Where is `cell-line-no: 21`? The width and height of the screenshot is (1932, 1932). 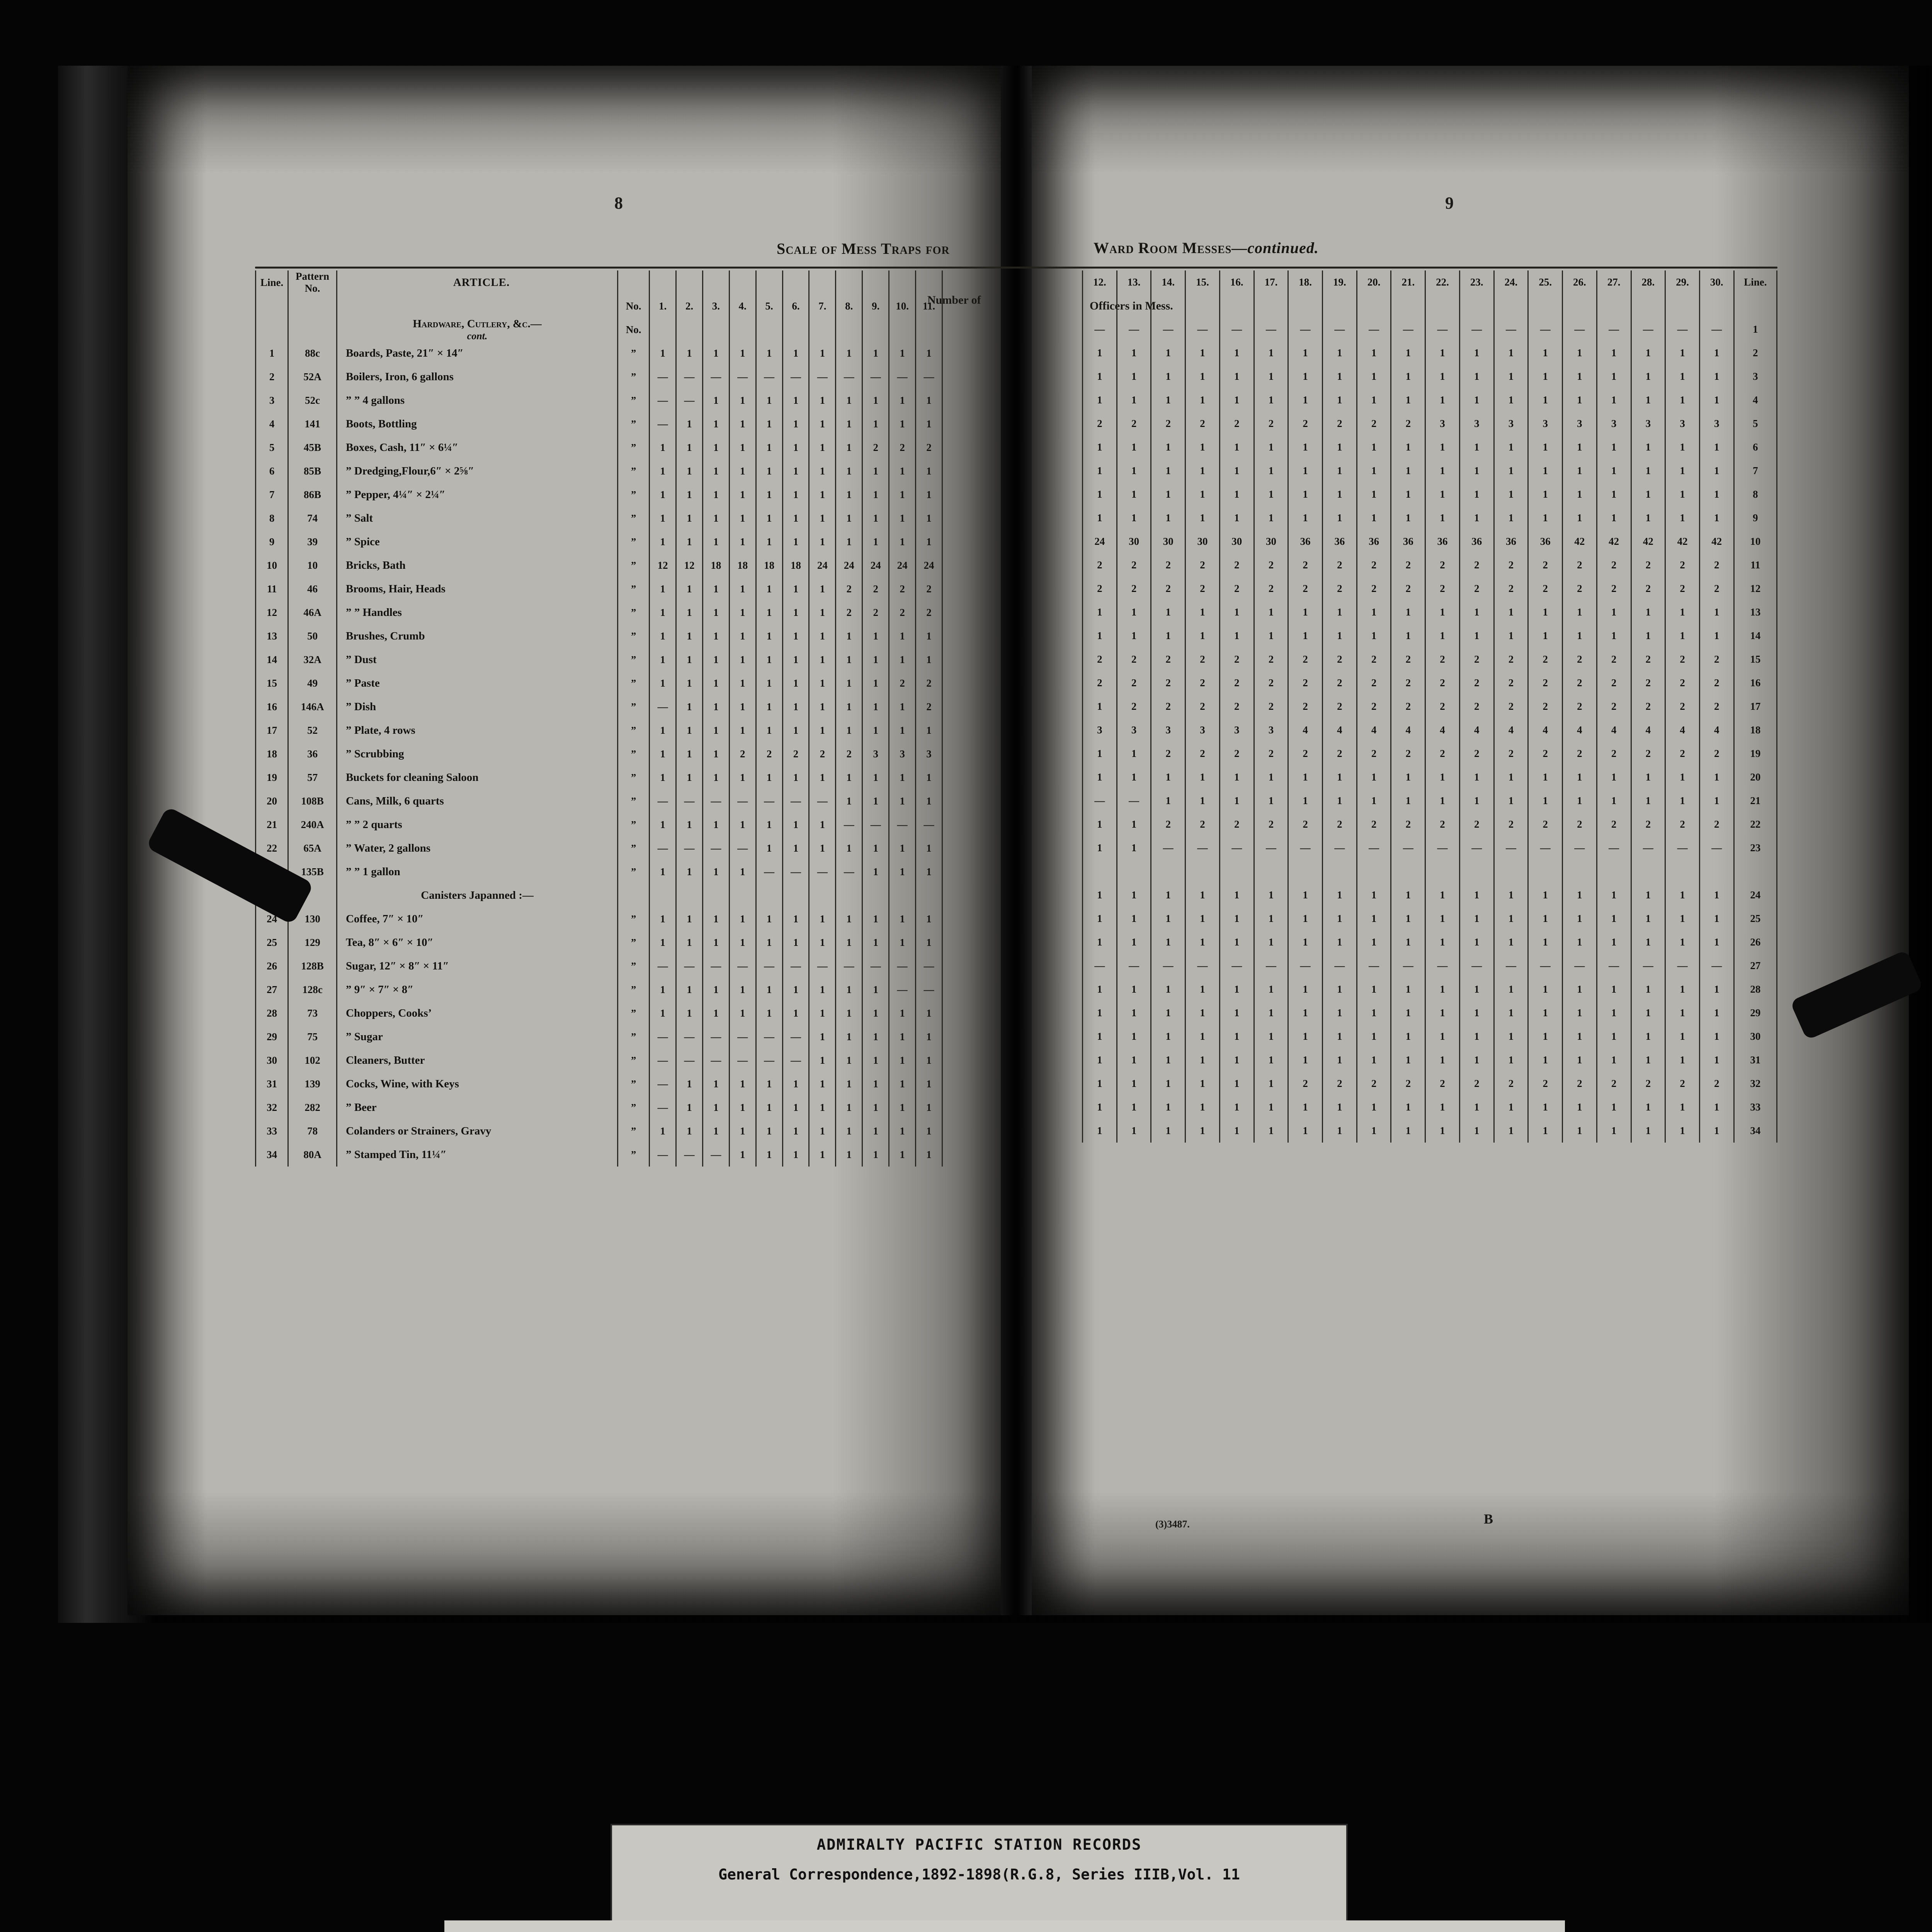 cell-line-no: 21 is located at coordinates (272, 825).